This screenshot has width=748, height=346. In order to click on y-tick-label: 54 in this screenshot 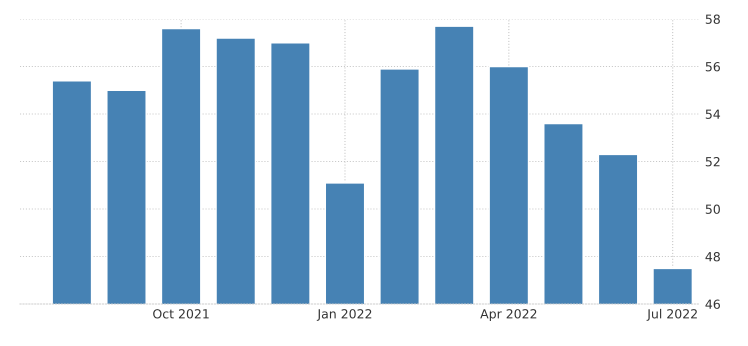, I will do `click(713, 114)`.